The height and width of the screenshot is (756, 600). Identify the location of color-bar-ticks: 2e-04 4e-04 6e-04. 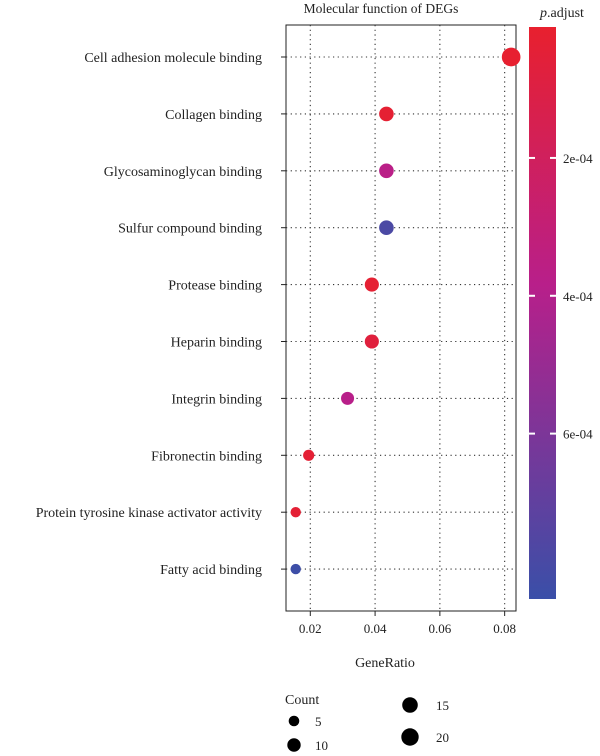
(561, 296).